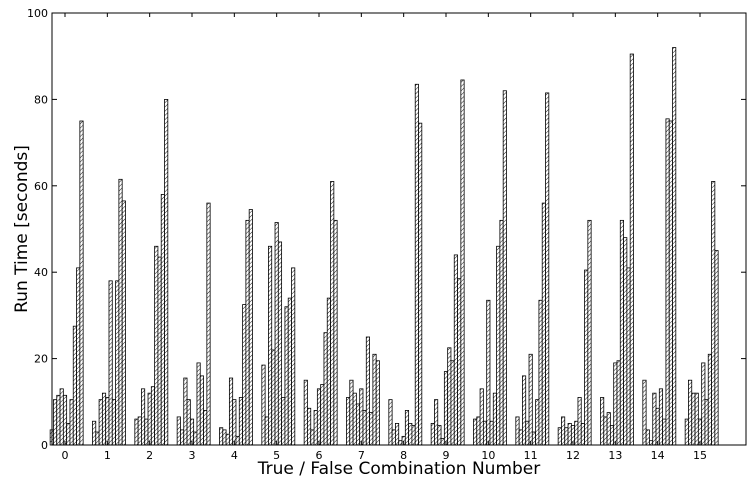  I want to click on x-tick-label: 3, so click(192, 455).